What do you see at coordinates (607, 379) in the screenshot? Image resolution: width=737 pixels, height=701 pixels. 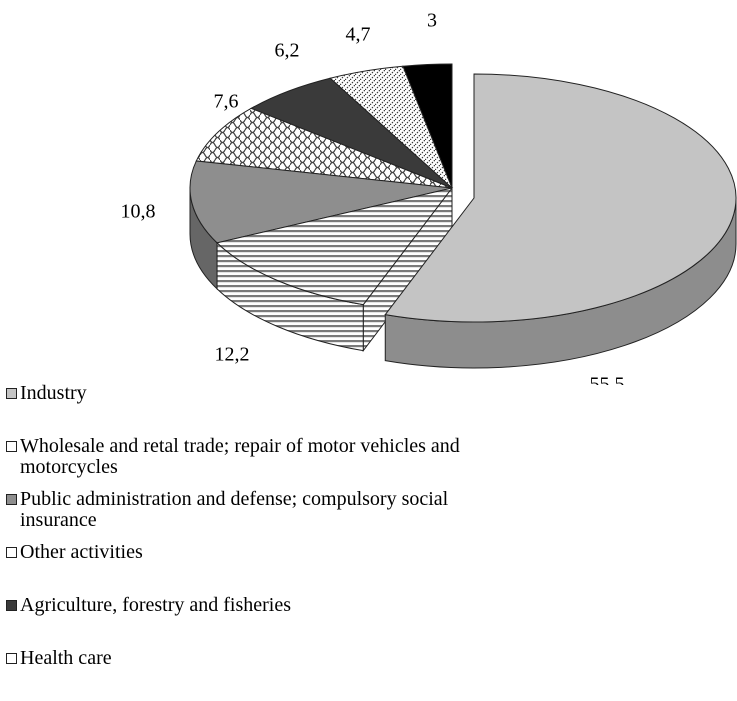 I see `data-label: 55,5` at bounding box center [607, 379].